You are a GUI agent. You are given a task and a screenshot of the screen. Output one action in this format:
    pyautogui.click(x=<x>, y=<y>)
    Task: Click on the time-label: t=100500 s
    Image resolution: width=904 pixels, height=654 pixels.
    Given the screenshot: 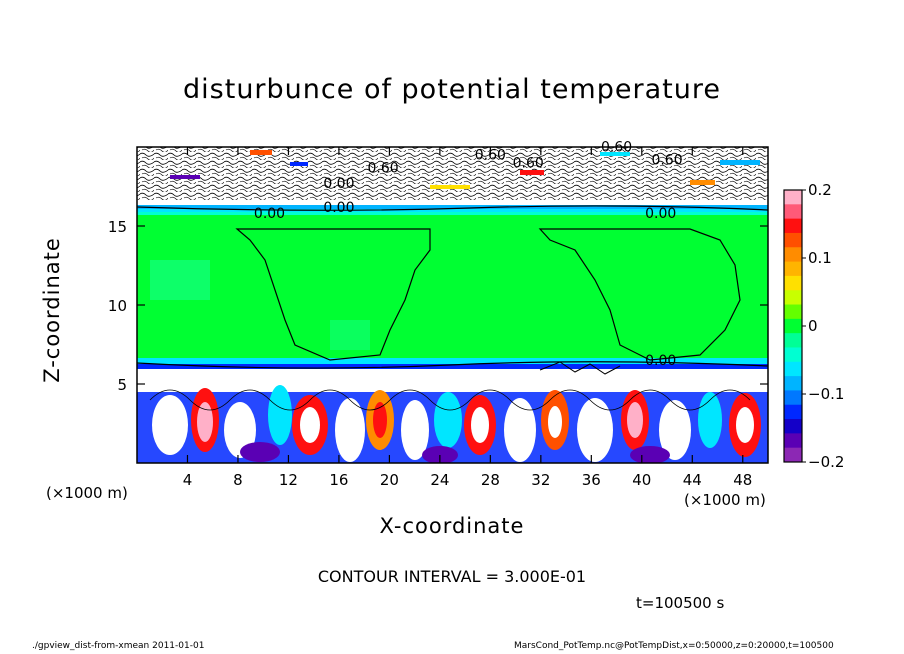 What is the action you would take?
    pyautogui.click(x=680, y=603)
    